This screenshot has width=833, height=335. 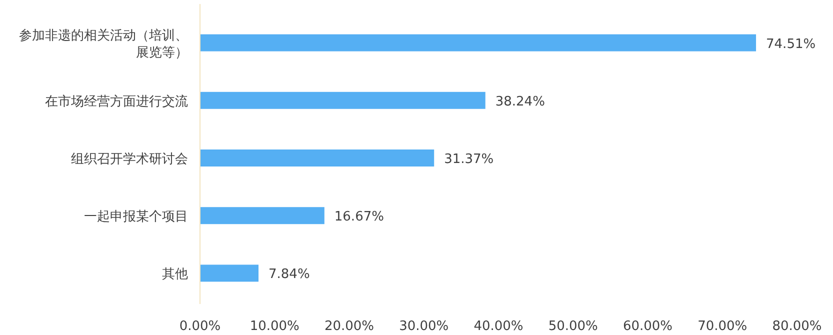 I want to click on y-tick-label: 在市场经营方面进行交流, so click(x=116, y=101).